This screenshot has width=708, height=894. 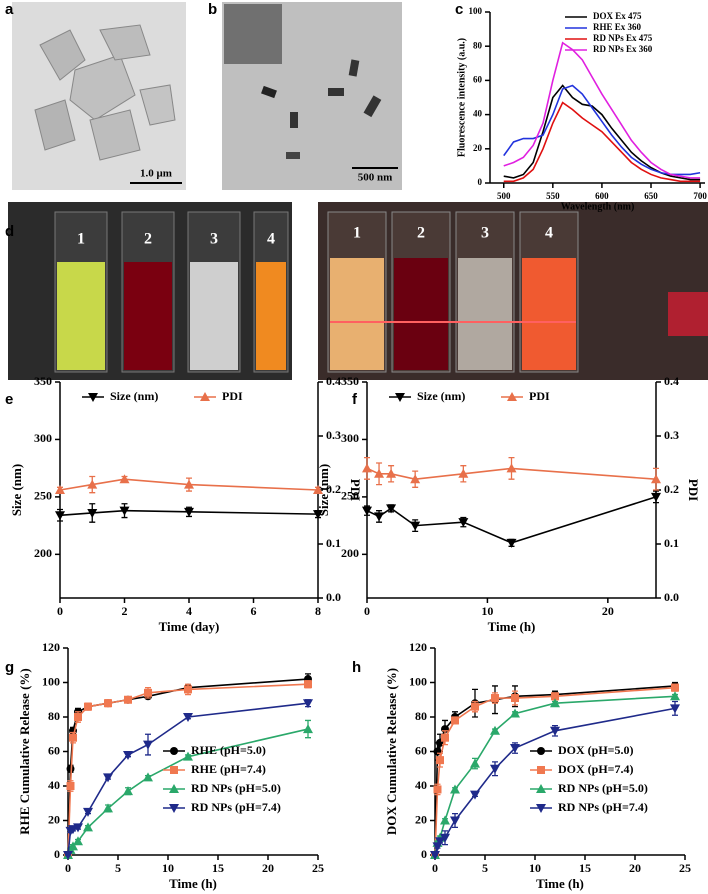 I want to click on x-tick-label: 8, so click(x=318, y=611).